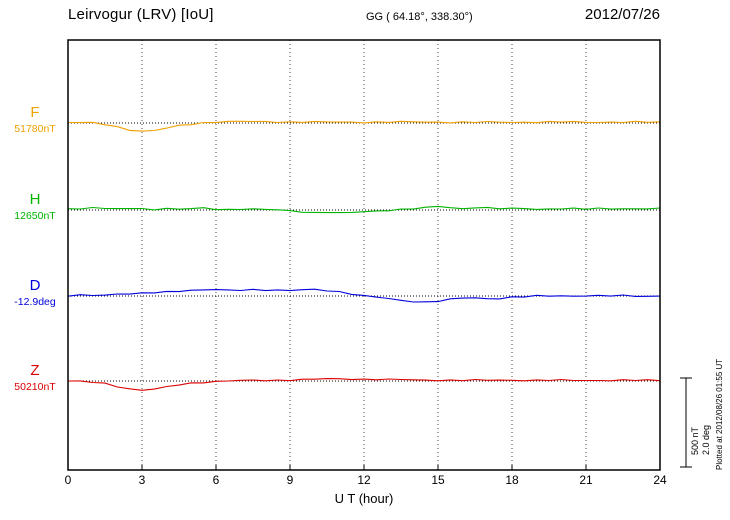 This screenshot has height=520, width=730. Describe the element at coordinates (68, 480) in the screenshot. I see `x-tick-label-0: 0` at that location.